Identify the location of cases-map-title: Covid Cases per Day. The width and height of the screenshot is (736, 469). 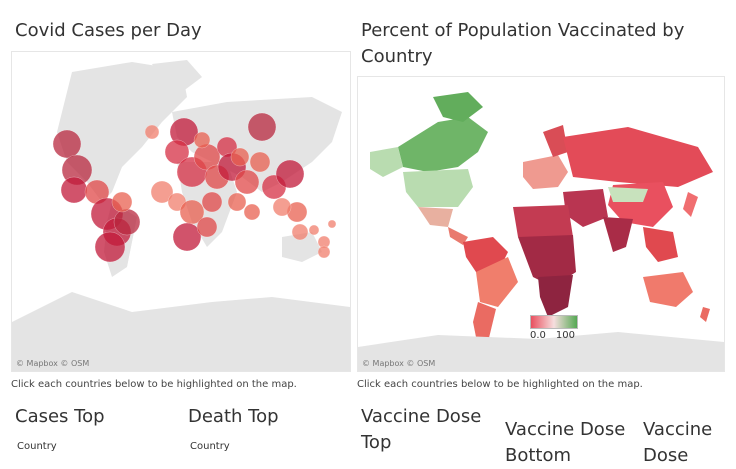
(108, 30).